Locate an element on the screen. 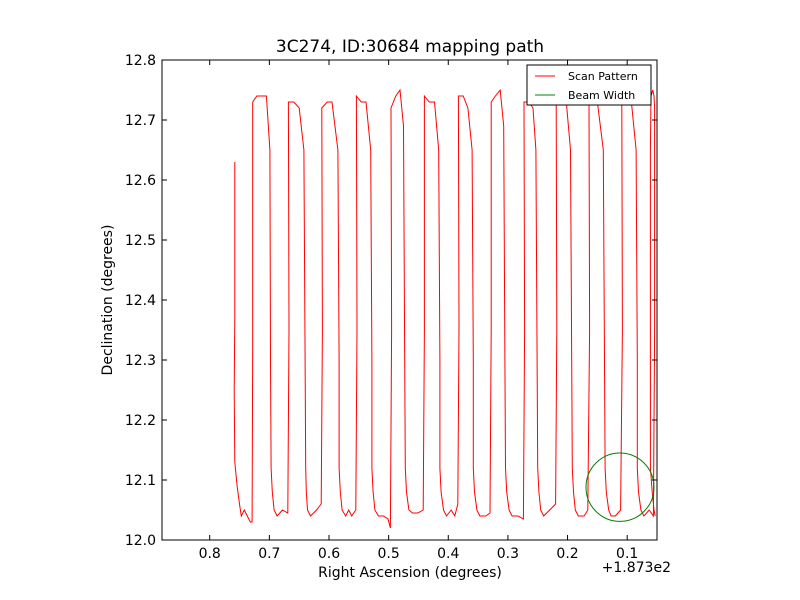  x-tick-label: 0.5 is located at coordinates (388, 554).